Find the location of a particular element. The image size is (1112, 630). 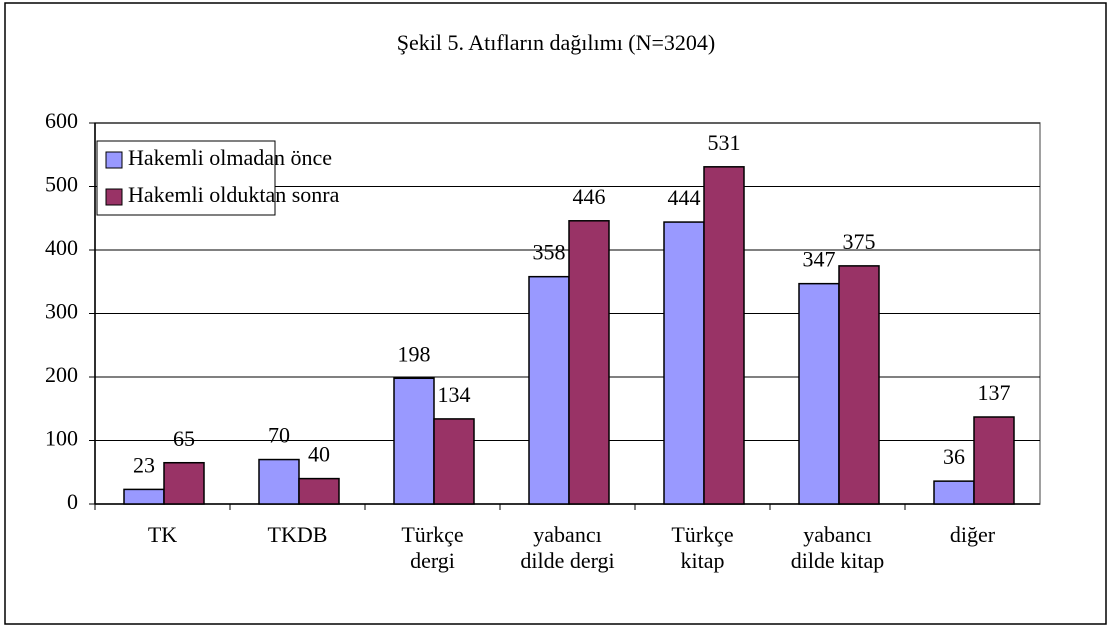

chart-title: Şekil 5. Atıfların dağılımı (N=3204) is located at coordinates (556, 42).